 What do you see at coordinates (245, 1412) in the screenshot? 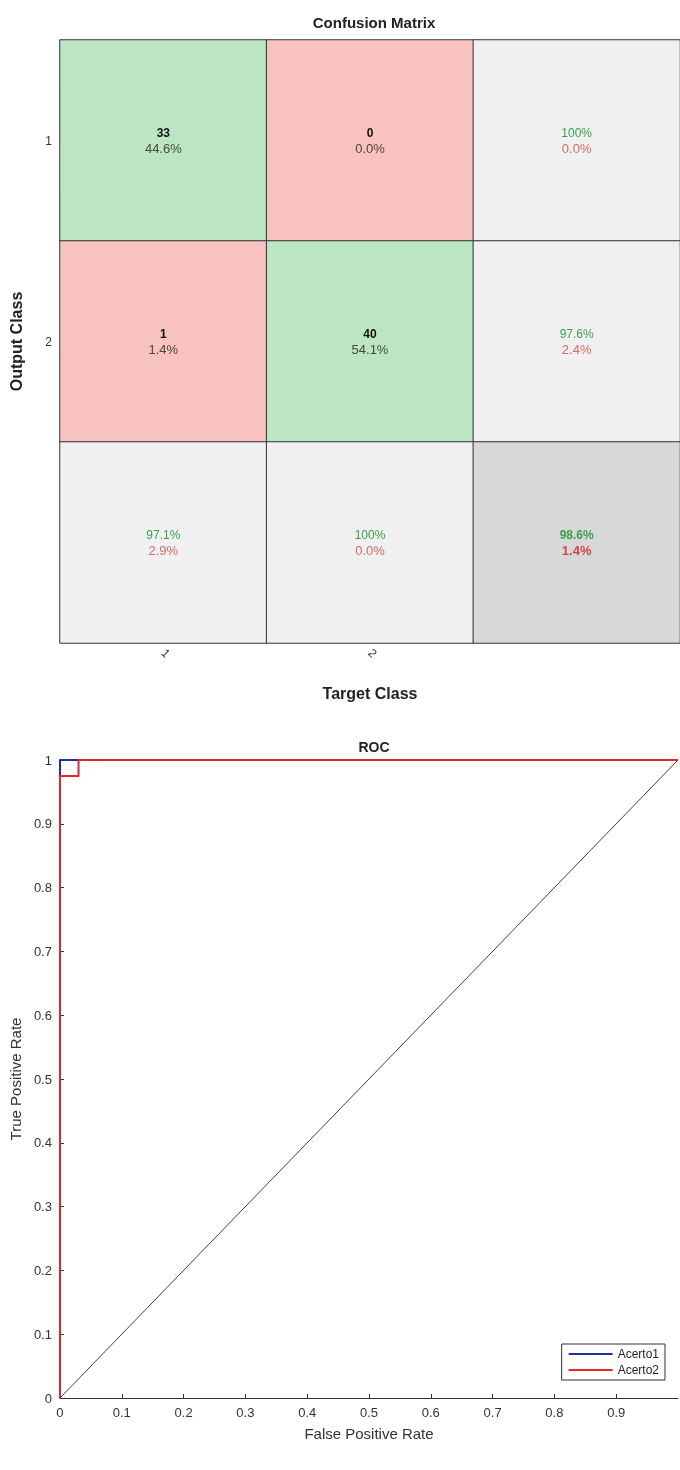
I see `x-tick-label: 0.3` at bounding box center [245, 1412].